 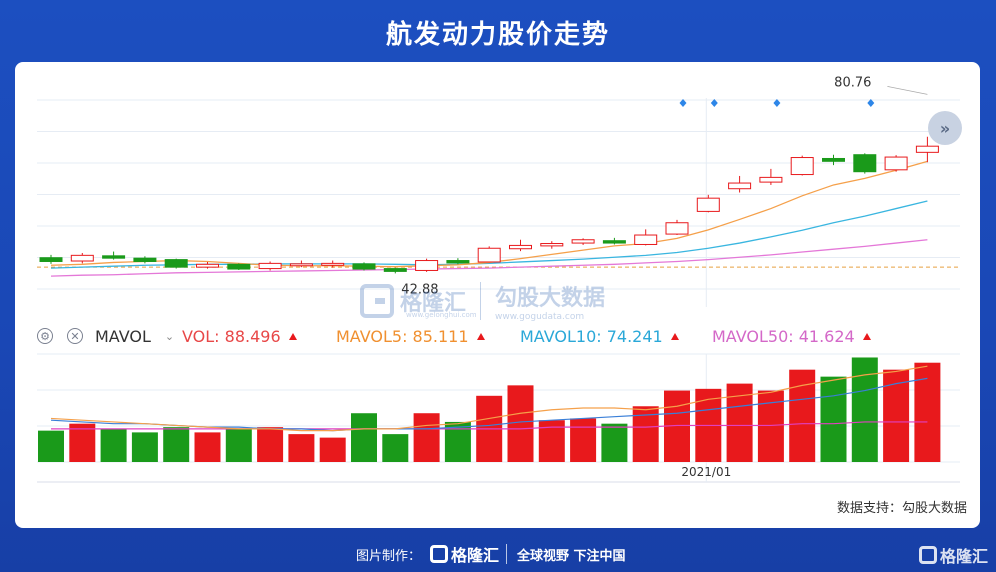 I want to click on mavol-label: MAVOL, so click(x=123, y=336).